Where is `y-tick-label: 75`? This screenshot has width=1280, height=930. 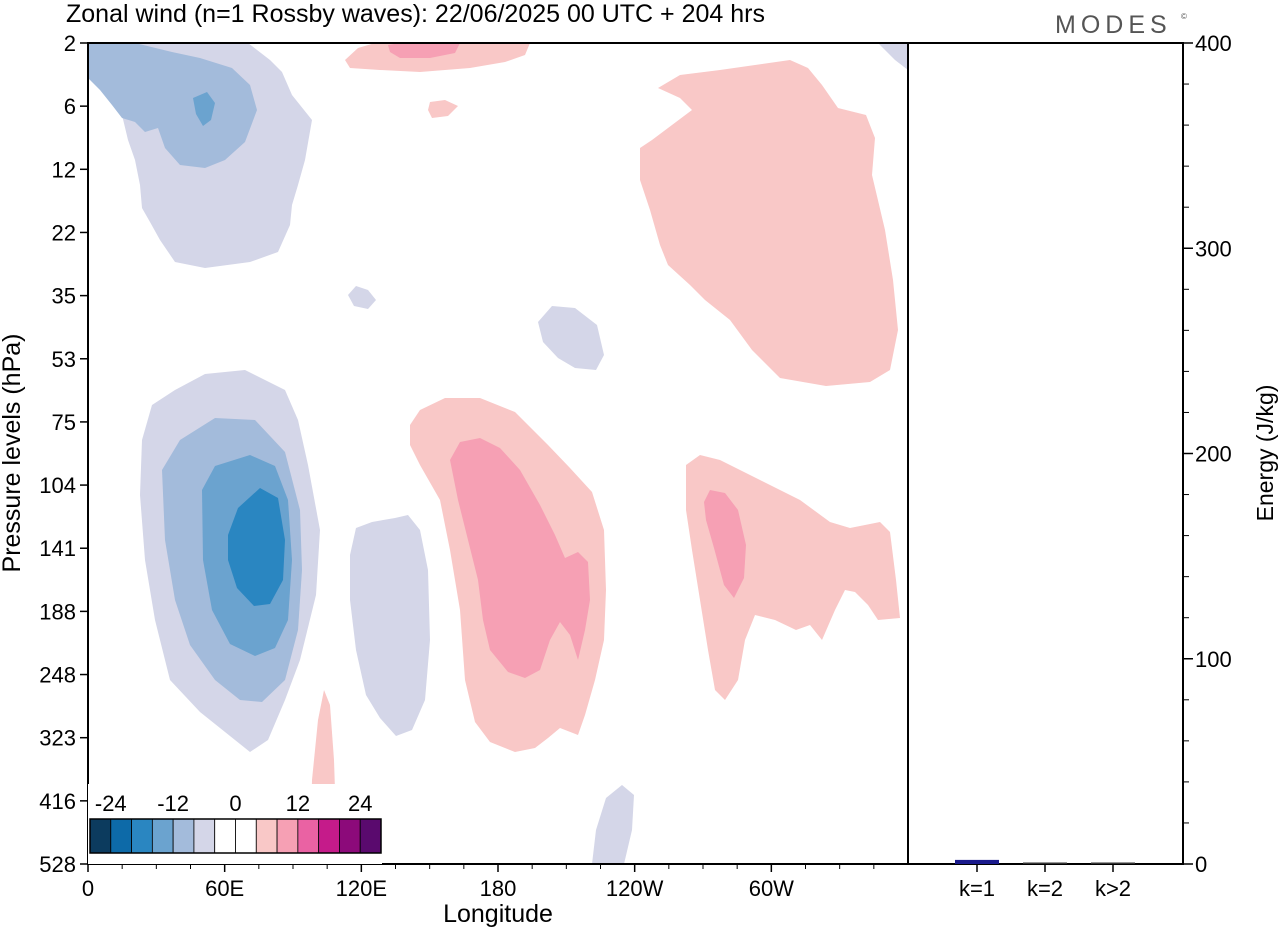
y-tick-label: 75 is located at coordinates (64, 422).